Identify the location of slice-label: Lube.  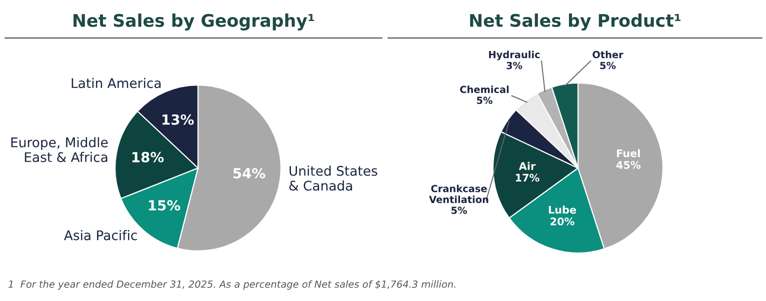
(562, 210).